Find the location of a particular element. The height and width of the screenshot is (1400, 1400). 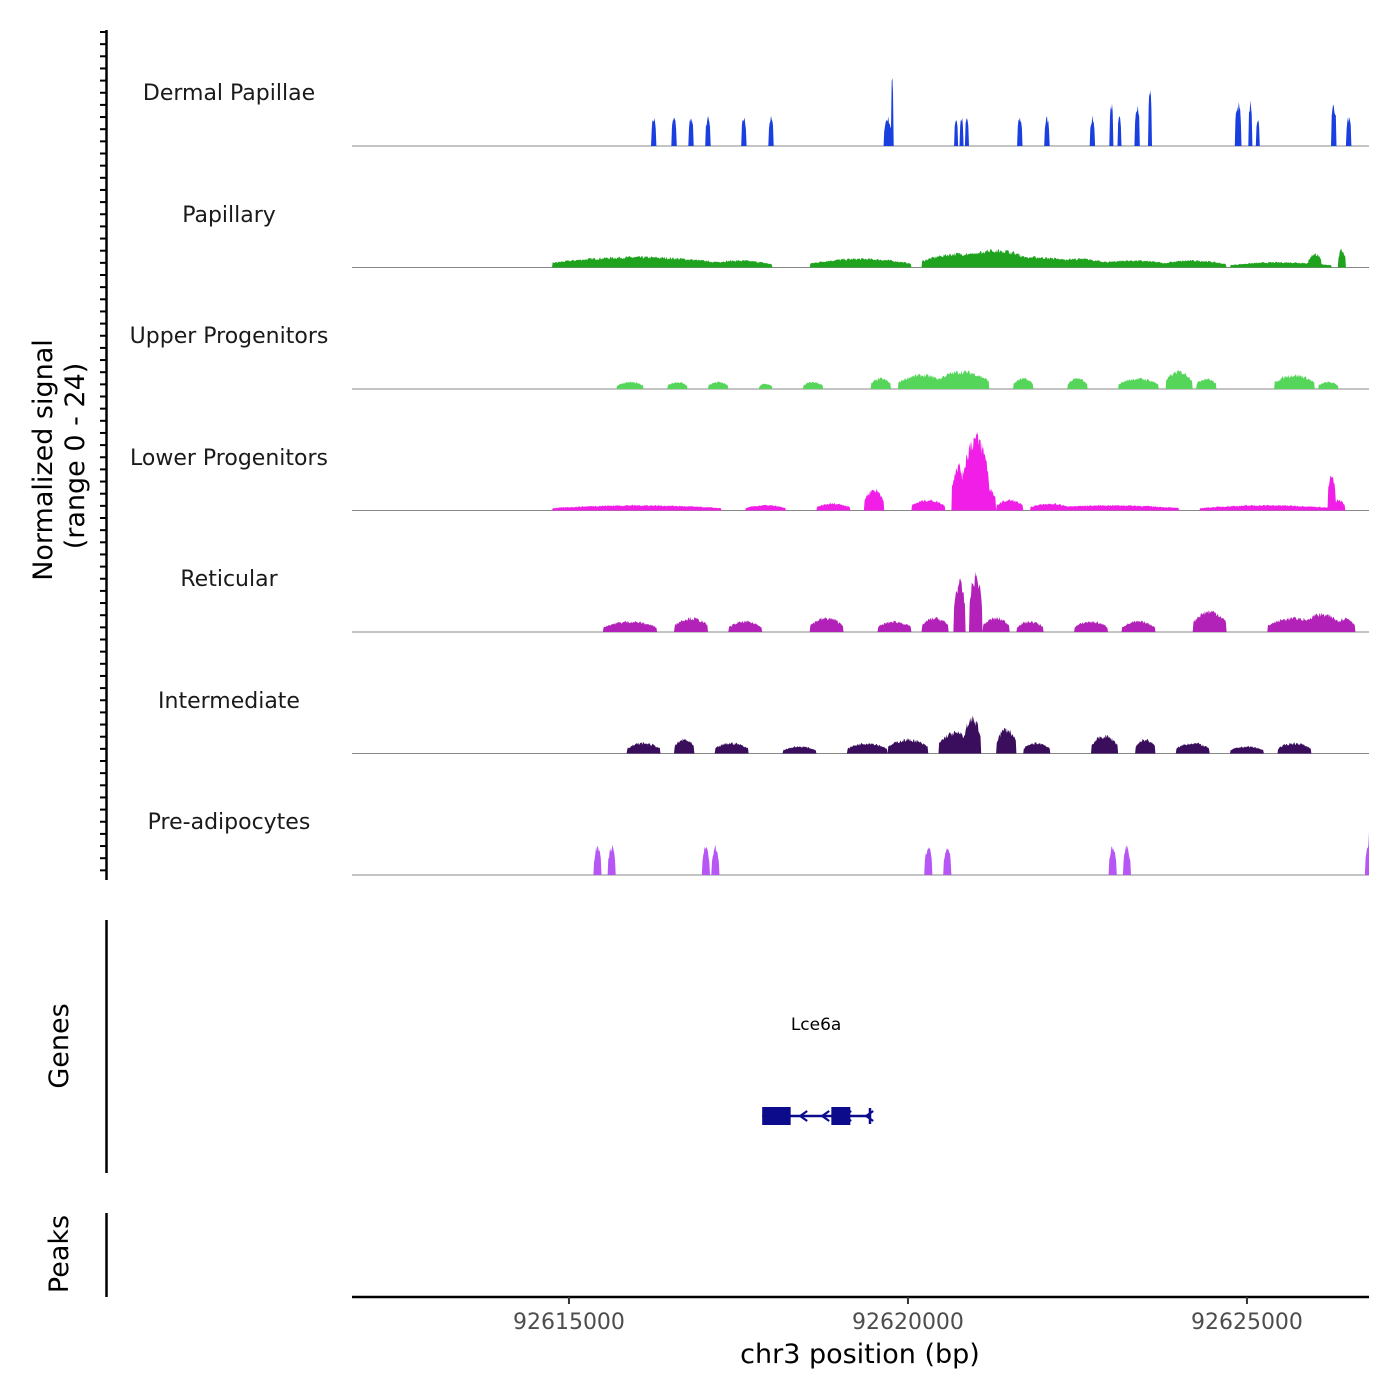

track-label-dermal-papillae: Dermal Papillae is located at coordinates (229, 93).